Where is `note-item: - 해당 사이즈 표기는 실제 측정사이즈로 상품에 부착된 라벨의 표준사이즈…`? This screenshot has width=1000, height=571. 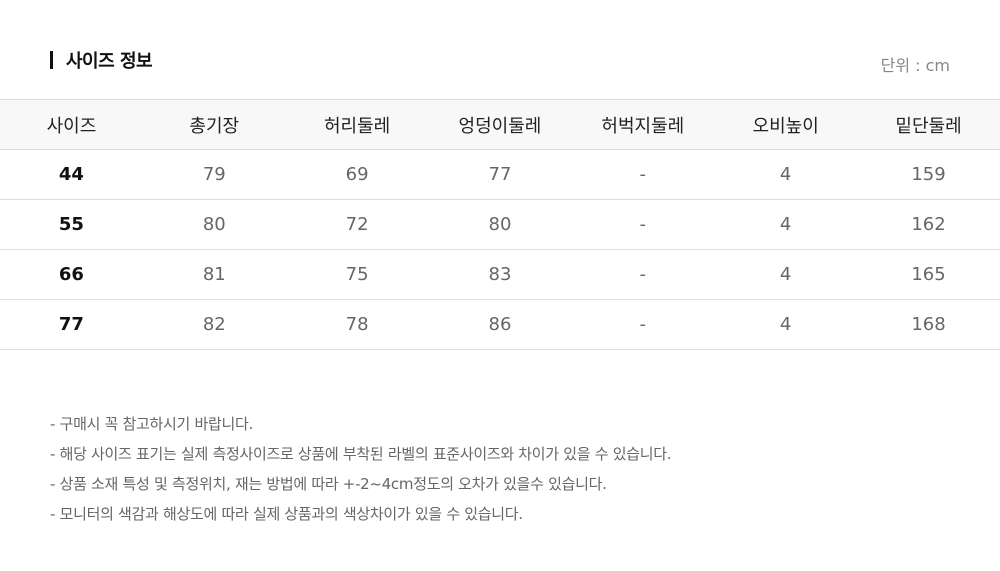 note-item: - 해당 사이즈 표기는 실제 측정사이즈로 상품에 부착된 라벨의 표준사이즈… is located at coordinates (361, 454).